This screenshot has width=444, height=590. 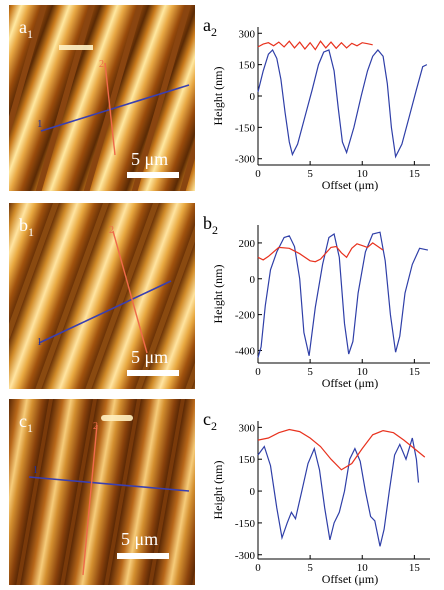 I want to click on panel-label-b2: b2, so click(x=210, y=225).